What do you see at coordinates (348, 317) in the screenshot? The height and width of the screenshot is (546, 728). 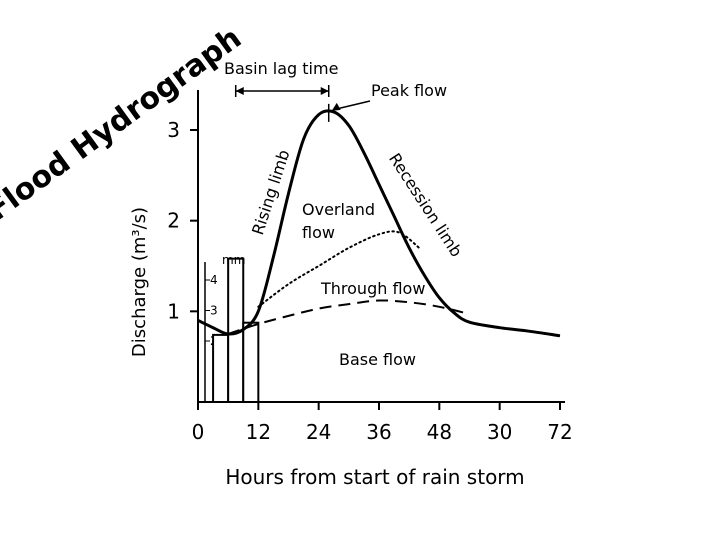 I see `series-line-dashed` at bounding box center [348, 317].